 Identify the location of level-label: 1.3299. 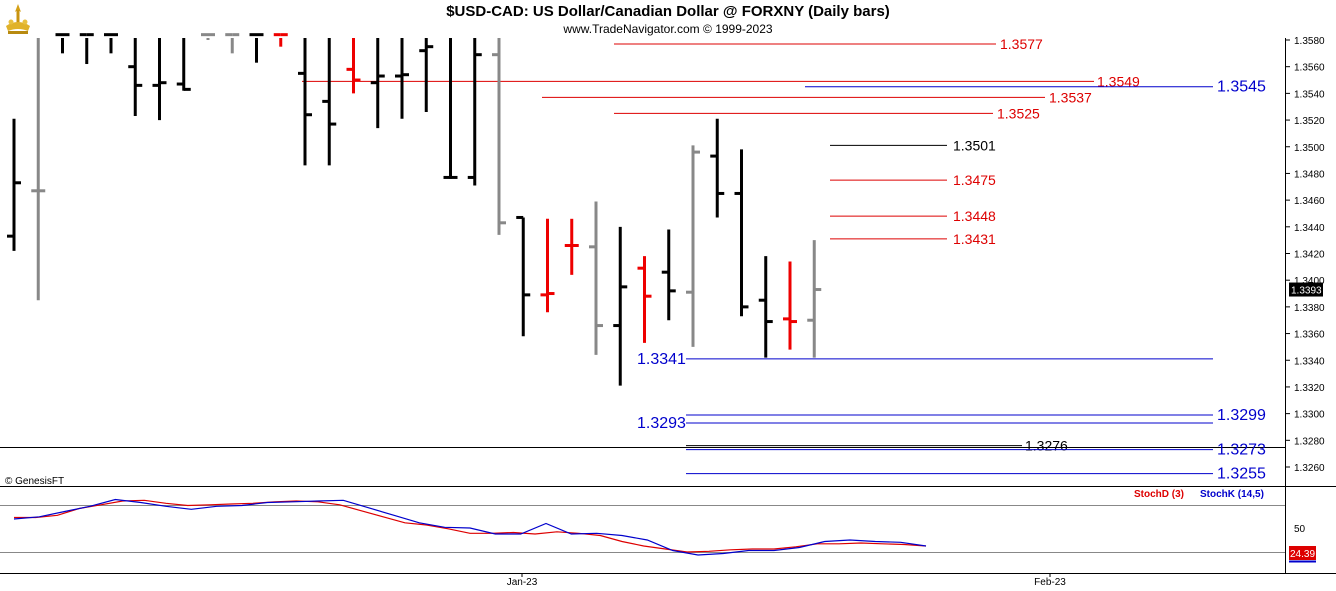
(1241, 415).